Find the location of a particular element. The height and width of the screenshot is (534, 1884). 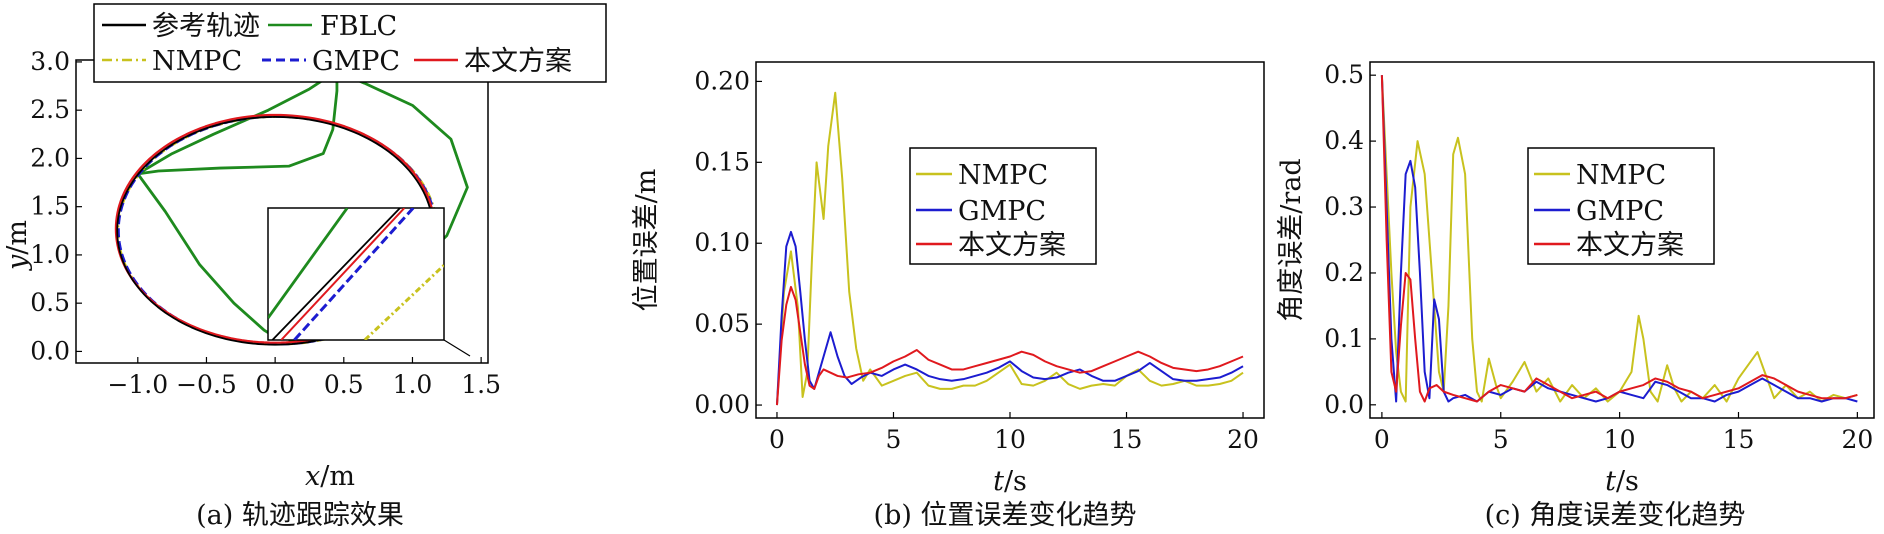

panel-b-ylabel: 位置误差/m is located at coordinates (646, 240).